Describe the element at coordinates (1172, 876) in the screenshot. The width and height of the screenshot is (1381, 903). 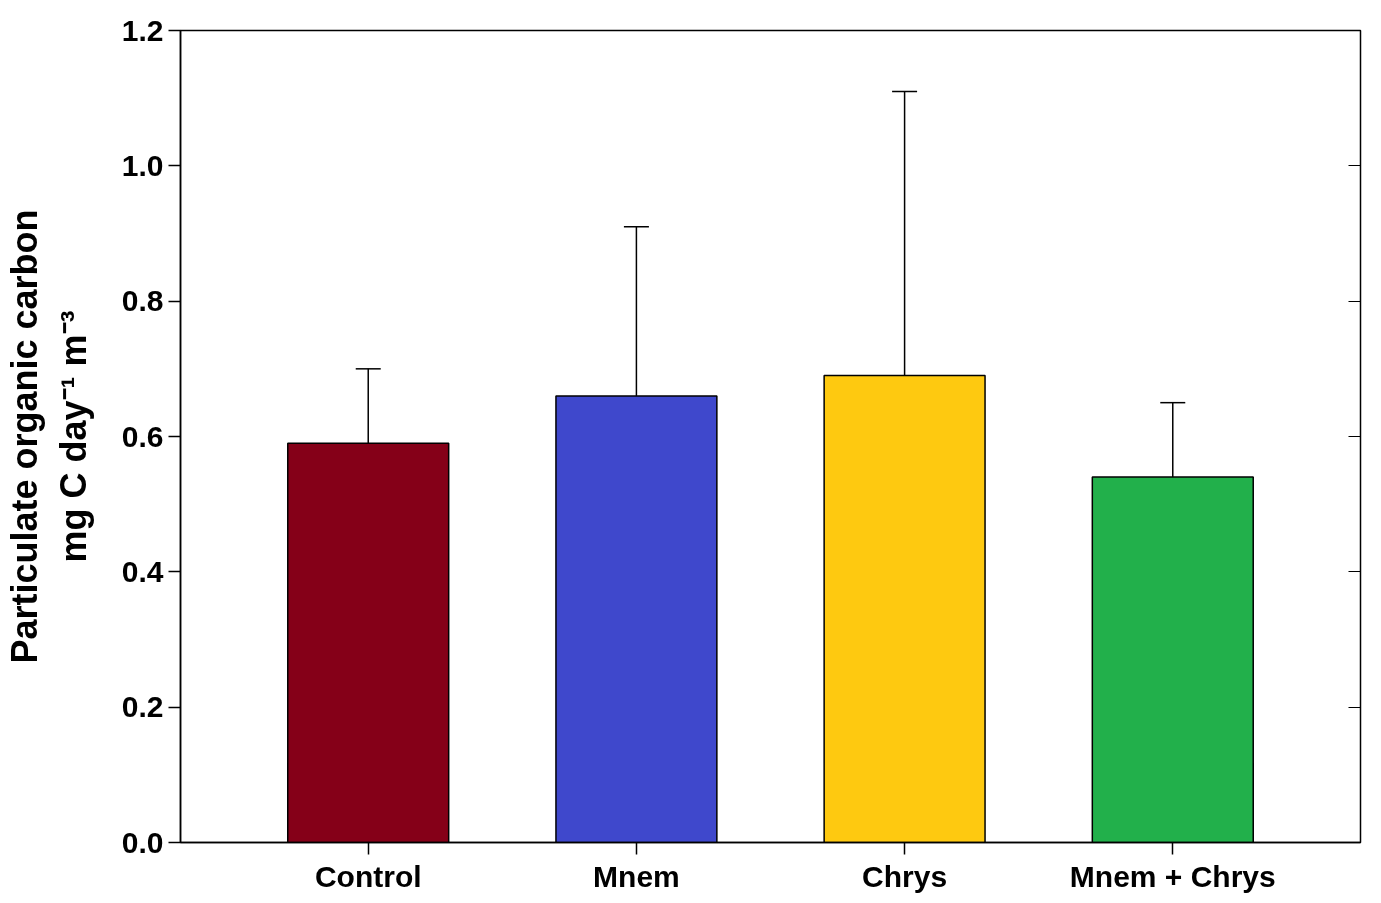
I see `x-tick-label: Mnem + Chrys` at that location.